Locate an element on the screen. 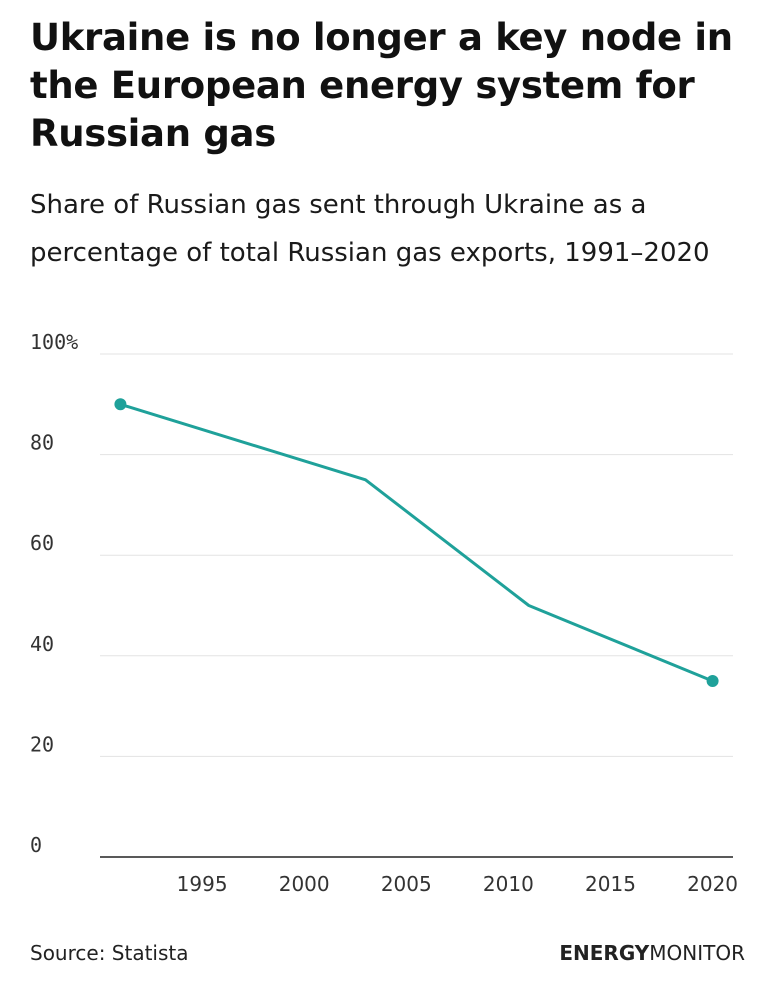  y-tick-label: 0 is located at coordinates (36, 845).